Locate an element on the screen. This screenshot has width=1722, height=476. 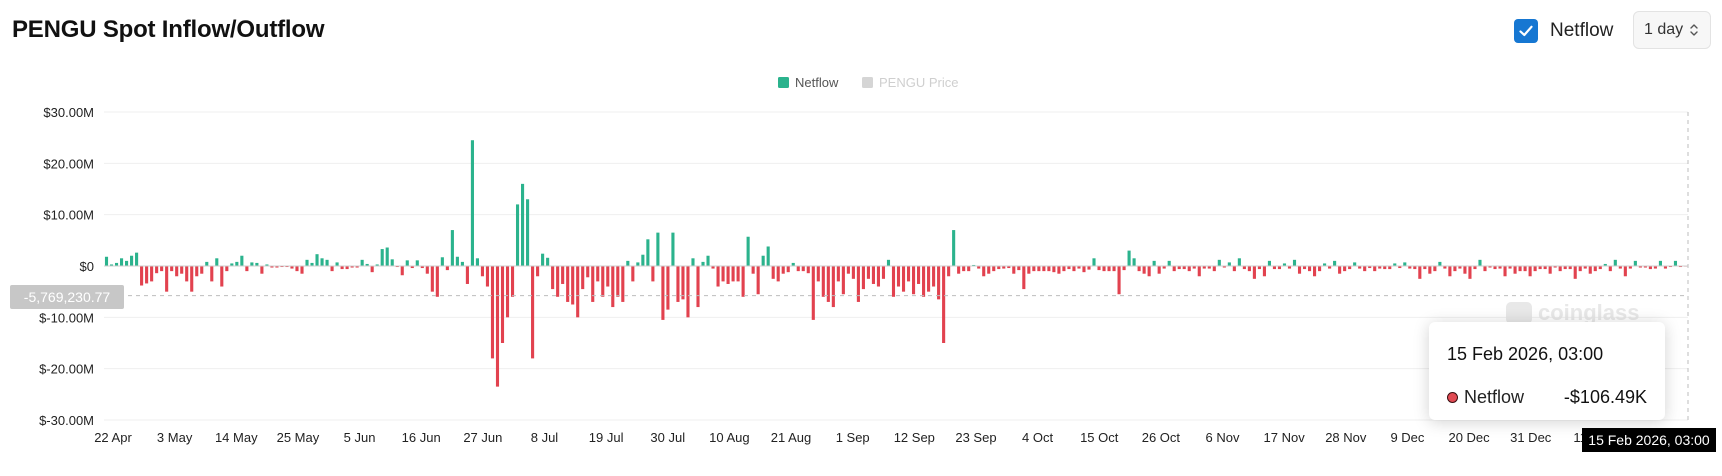
coinglass-logo-icon is located at coordinates (1519, 313).